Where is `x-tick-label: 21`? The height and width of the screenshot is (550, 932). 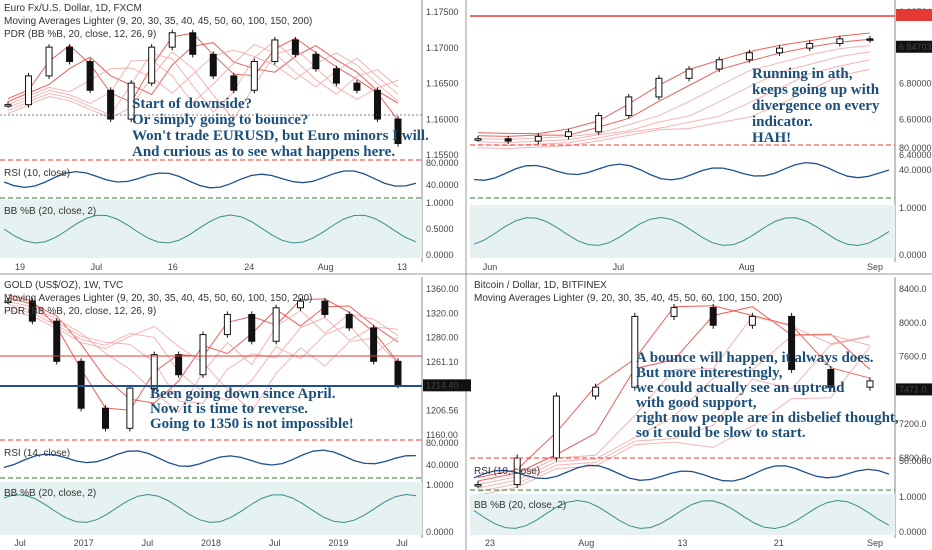
x-tick-label: 21 is located at coordinates (779, 543).